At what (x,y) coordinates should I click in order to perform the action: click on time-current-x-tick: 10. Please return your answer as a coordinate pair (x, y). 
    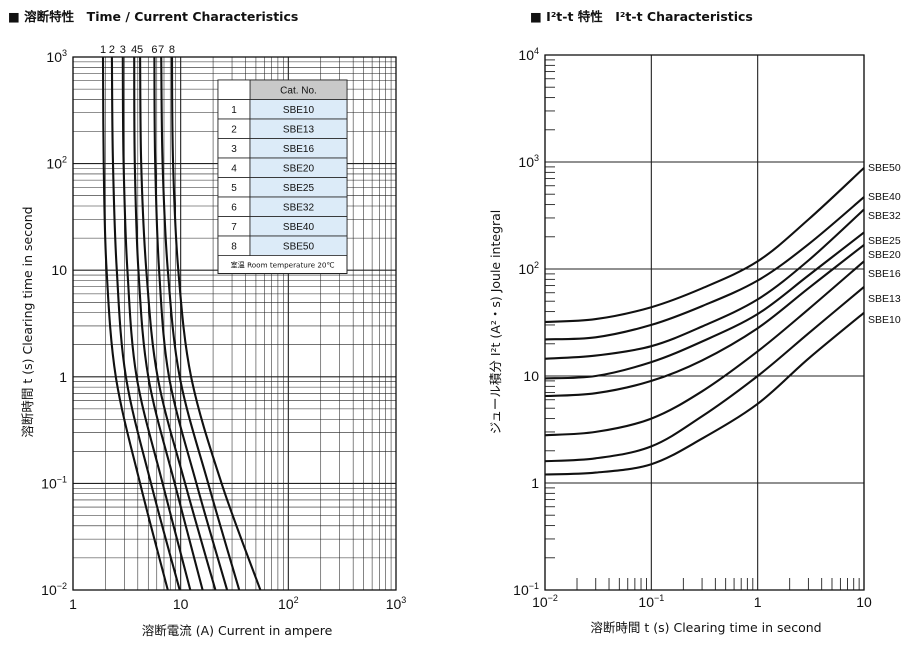
    Looking at the image, I should click on (181, 604).